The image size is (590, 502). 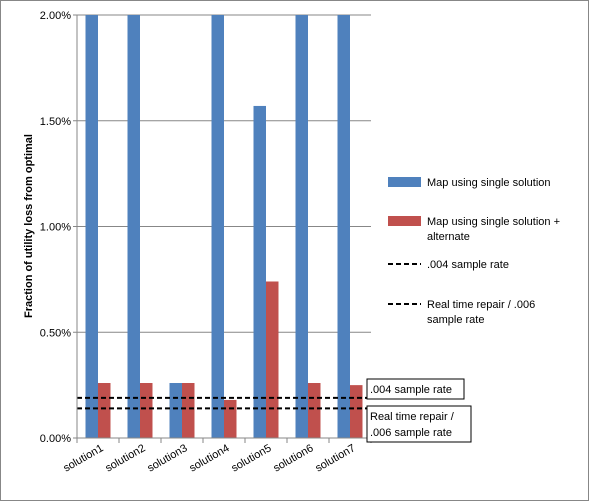 I want to click on x-tick-label: solution2, so click(x=125, y=458).